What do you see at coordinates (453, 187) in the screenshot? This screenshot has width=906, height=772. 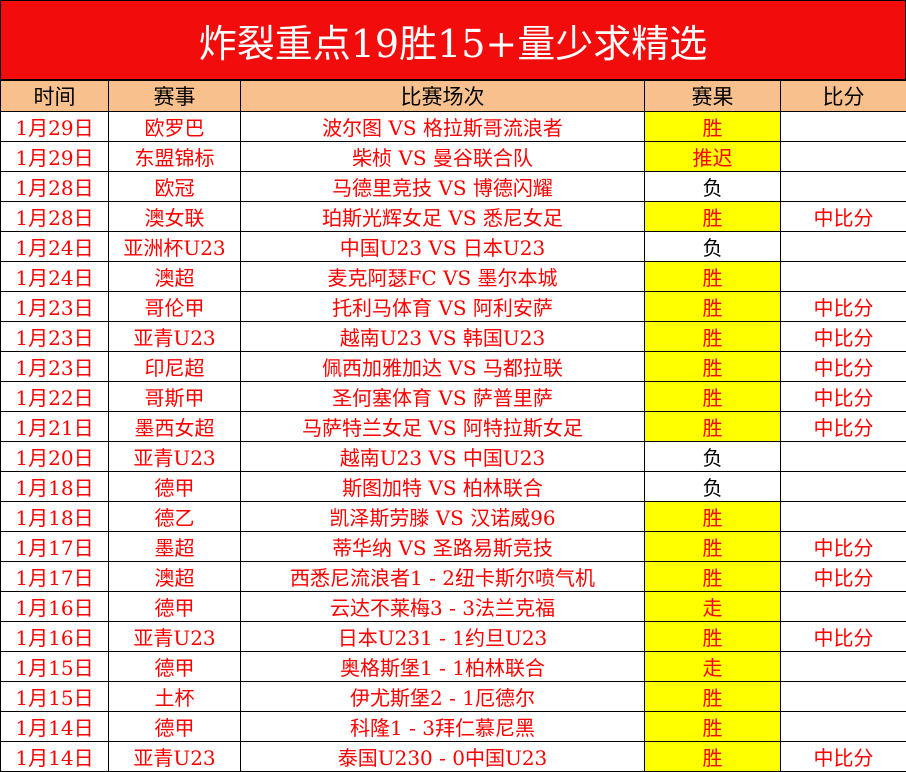 I see `table-row: 1月28日欧冠马德里竞技 VS 博德闪耀负` at bounding box center [453, 187].